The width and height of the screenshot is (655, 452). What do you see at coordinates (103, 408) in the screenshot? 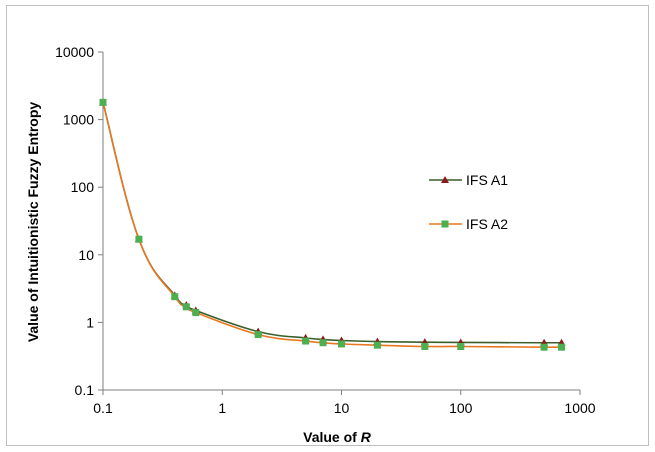
I see `x-tick-label: 0.1` at bounding box center [103, 408].